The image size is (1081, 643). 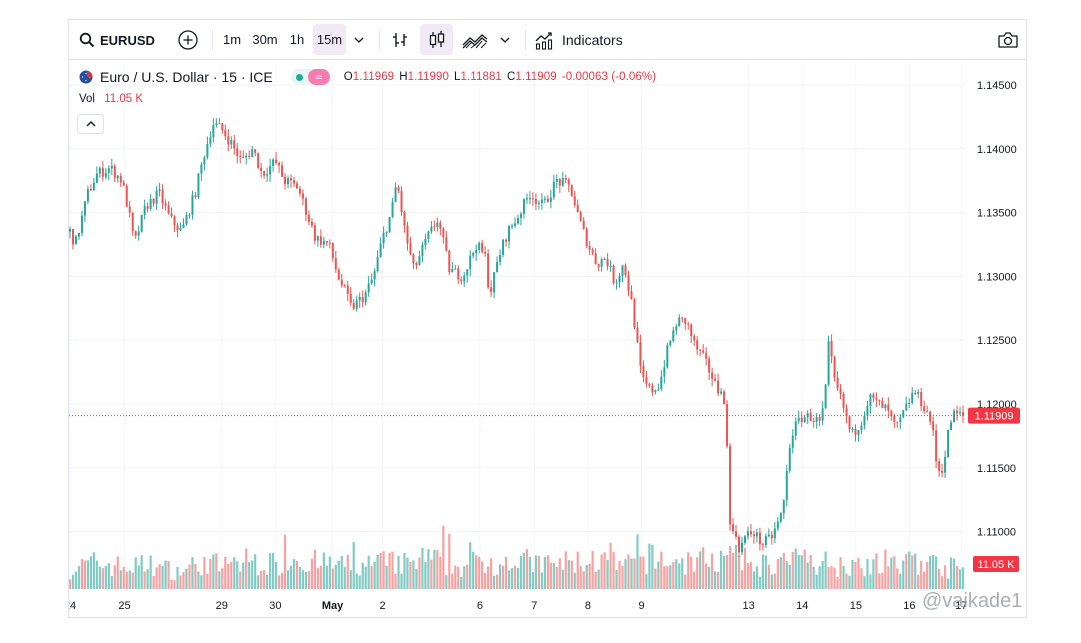 What do you see at coordinates (373, 77) in the screenshot?
I see `ohlc-value: 1.11969` at bounding box center [373, 77].